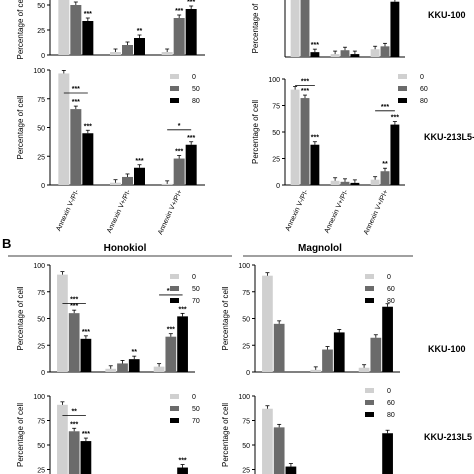 Image resolution: width=474 pixels, height=474 pixels. I want to click on category-label: Annexin V-/PI-, so click(298, 210).